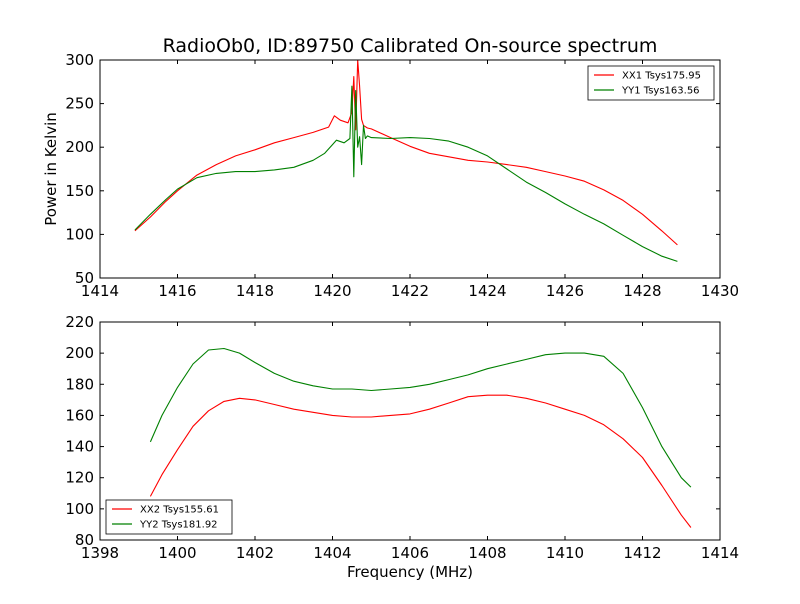 This screenshot has height=604, width=800. Describe the element at coordinates (410, 291) in the screenshot. I see `x-tick-label: 1422` at that location.